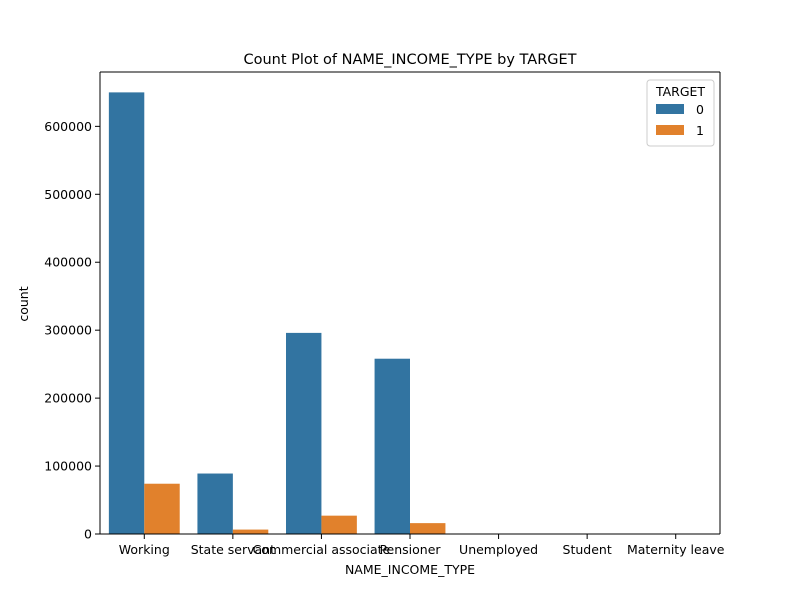  I want to click on x-tick-label: Pensioner, so click(410, 549).